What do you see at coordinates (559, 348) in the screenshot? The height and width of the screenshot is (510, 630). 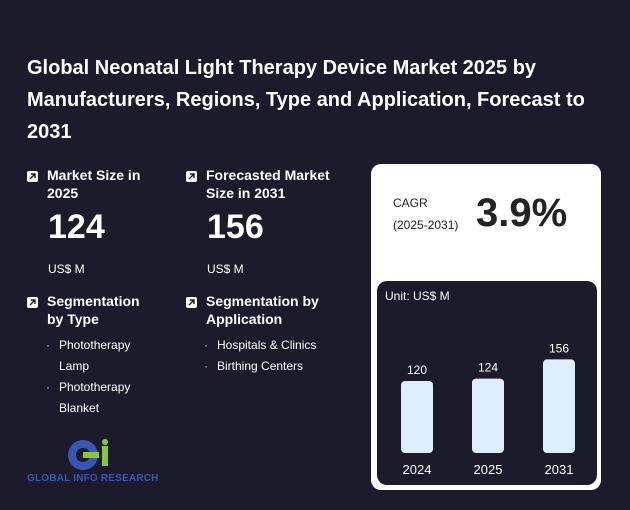 I see `data-label-2031: 156` at bounding box center [559, 348].